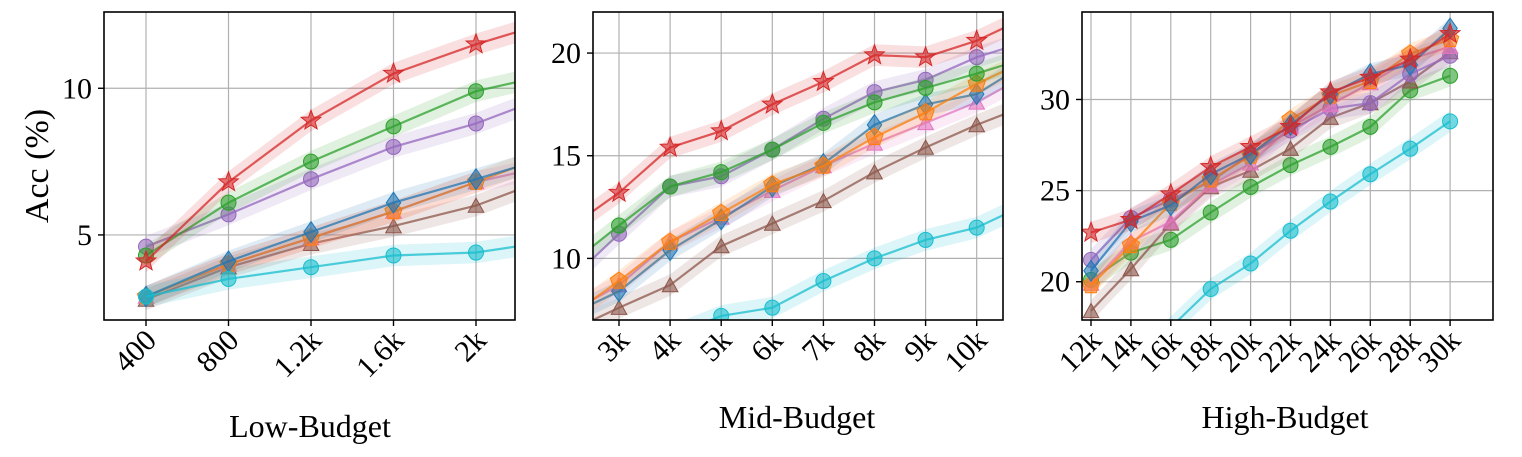 The height and width of the screenshot is (457, 1522). Describe the element at coordinates (772, 222) in the screenshot. I see `data-point-brown-6k` at that location.